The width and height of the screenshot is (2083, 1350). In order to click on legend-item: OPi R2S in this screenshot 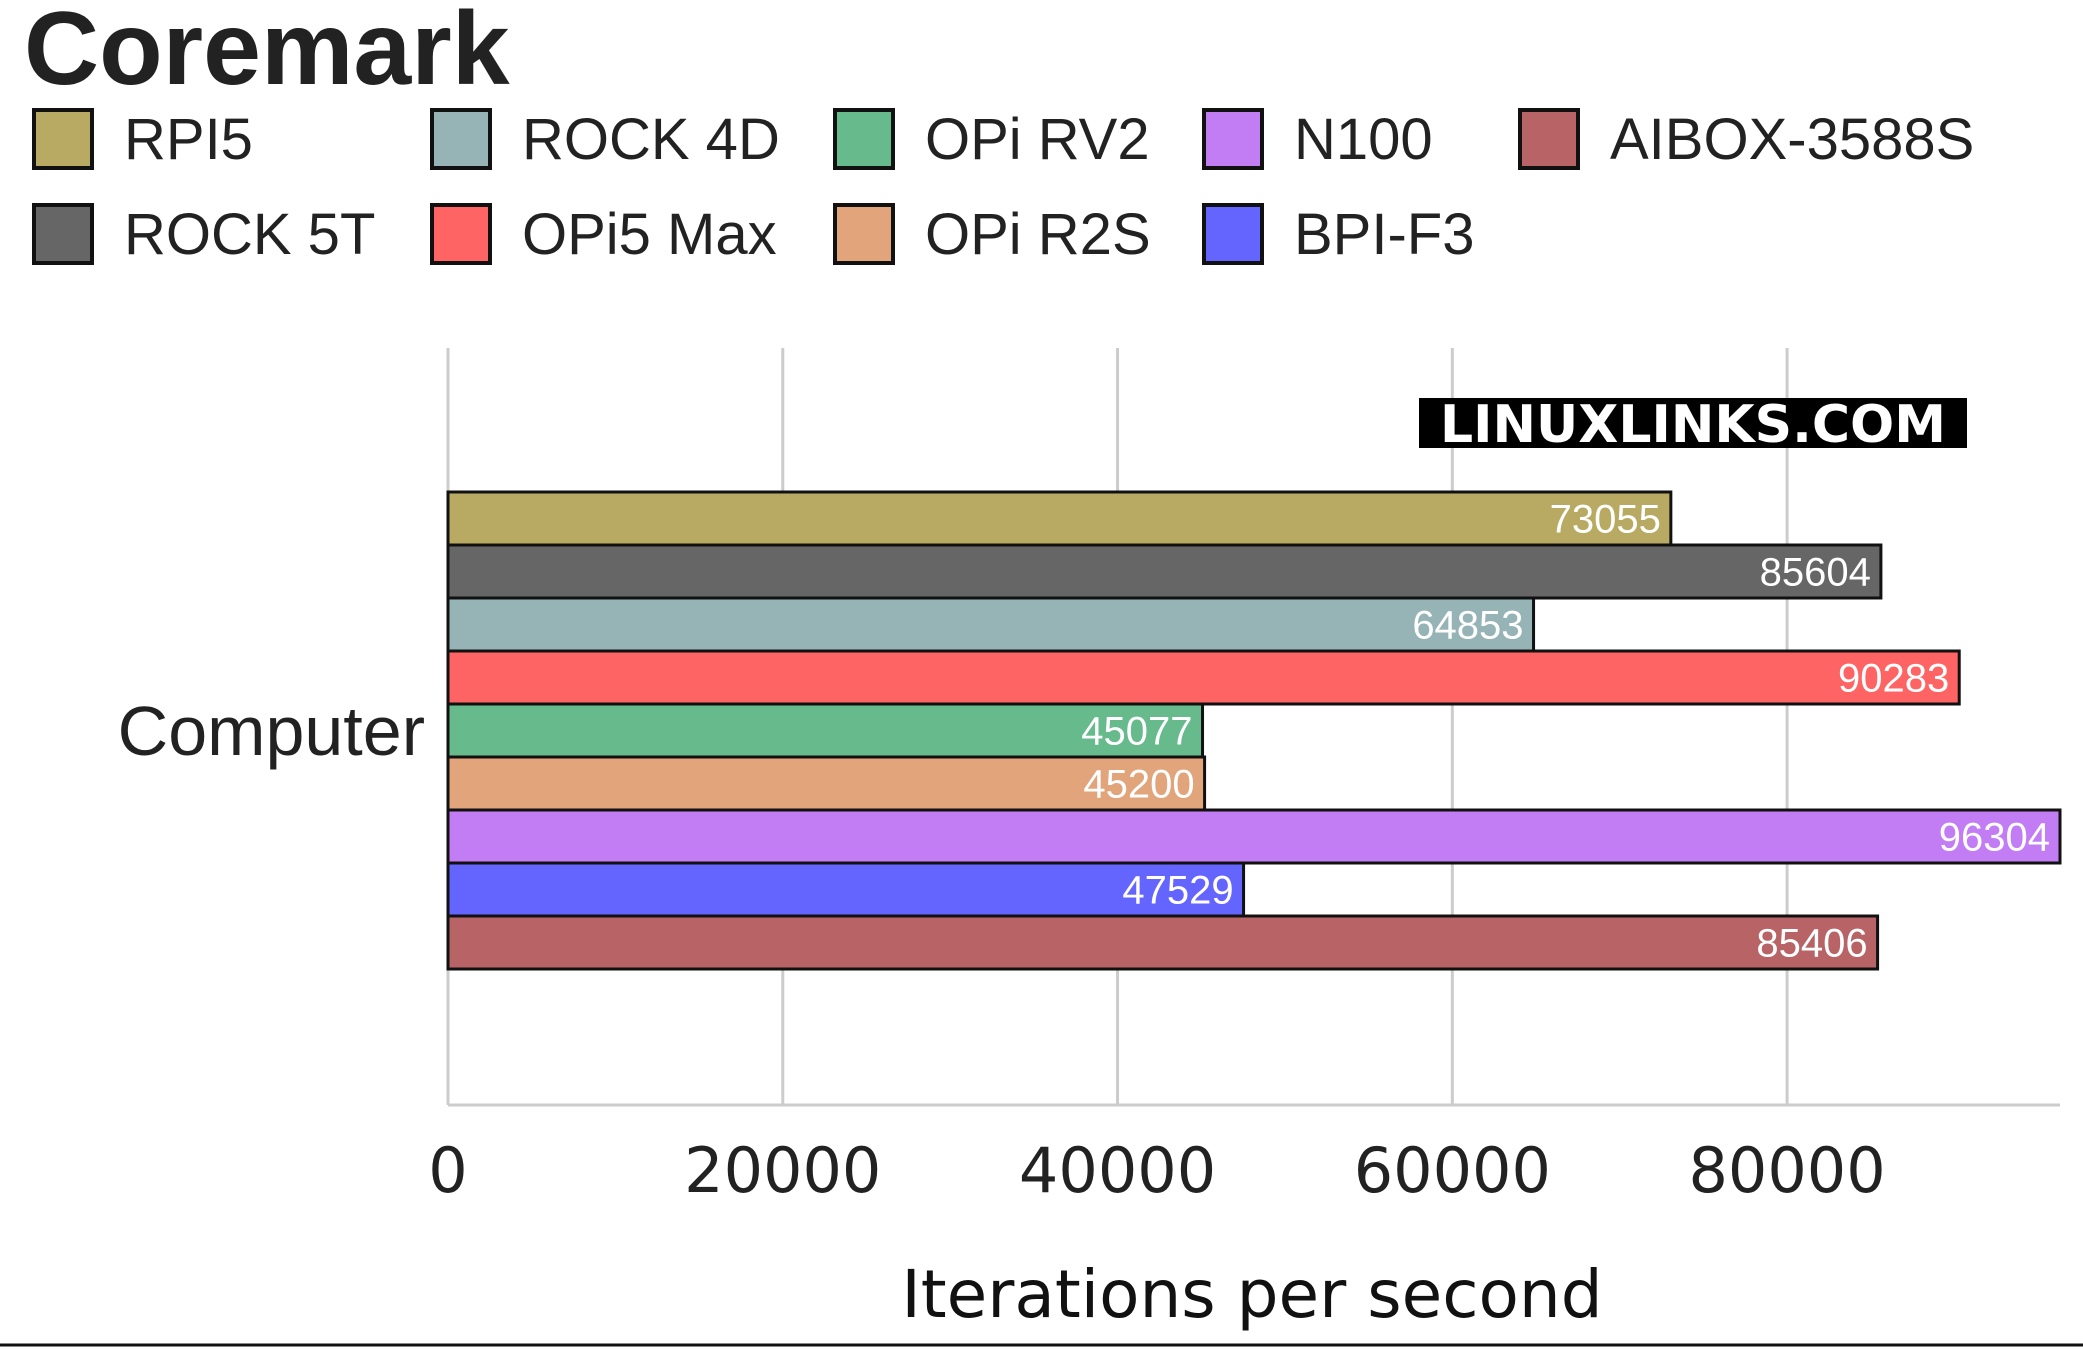, I will do `click(992, 234)`.